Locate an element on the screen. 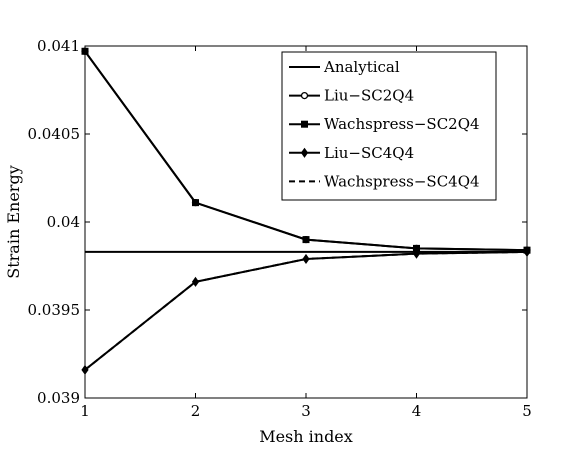 The height and width of the screenshot is (451, 581). y-tick-label-3: 0.0405 is located at coordinates (54, 134).